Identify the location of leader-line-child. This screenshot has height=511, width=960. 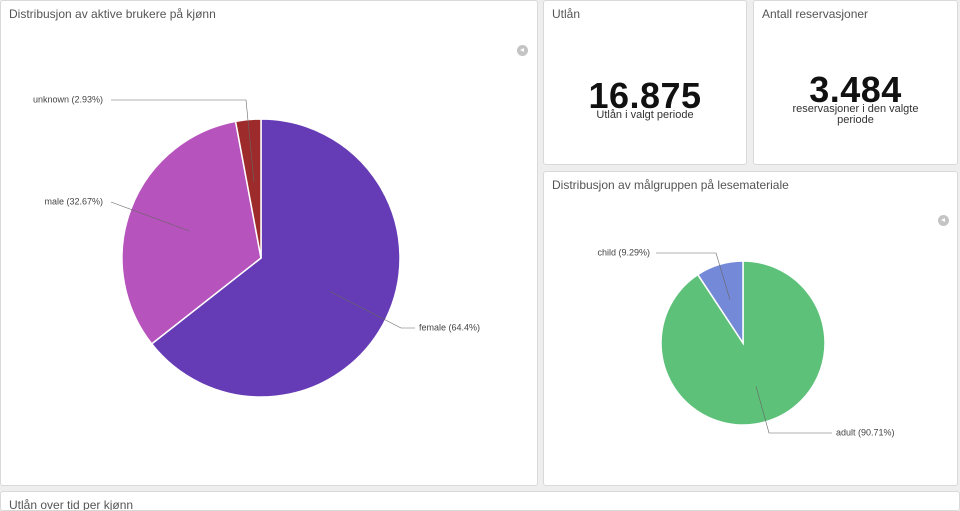
(693, 276).